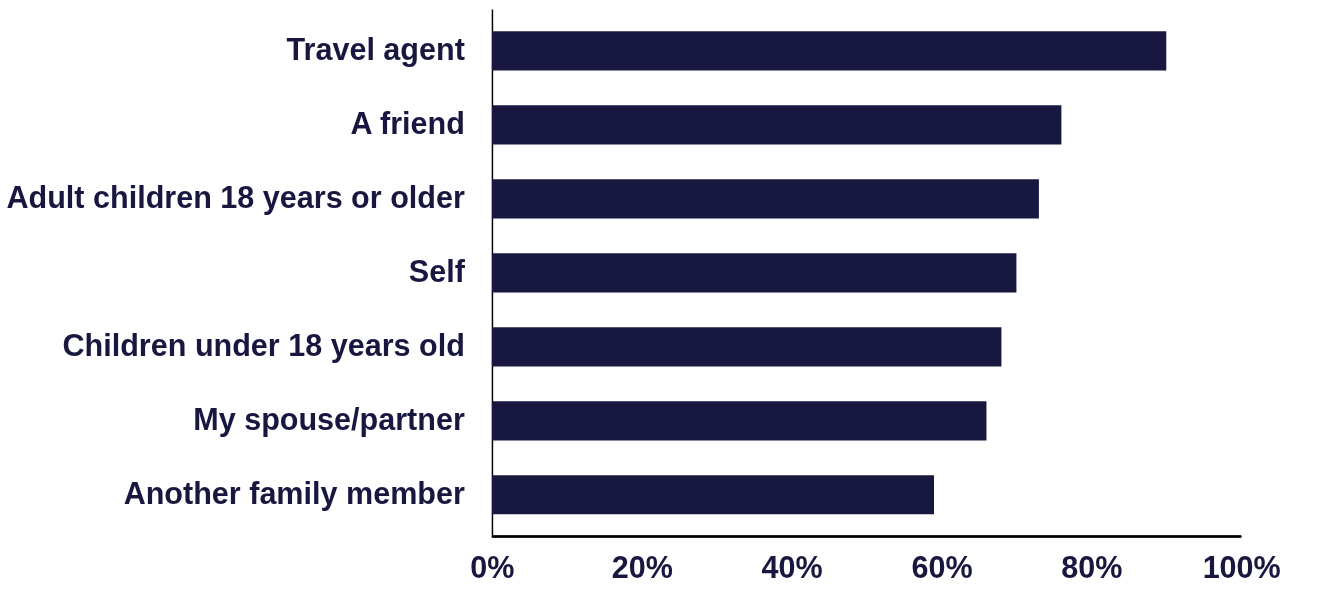  What do you see at coordinates (329, 419) in the screenshot?
I see `y-tick-label: My spouse/partner` at bounding box center [329, 419].